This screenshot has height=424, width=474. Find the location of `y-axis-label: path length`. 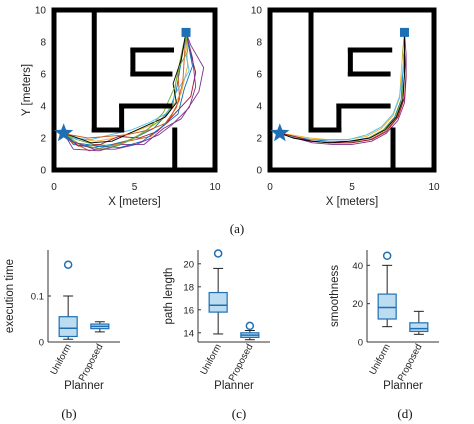

y-axis-label: path length is located at coordinates (169, 296).